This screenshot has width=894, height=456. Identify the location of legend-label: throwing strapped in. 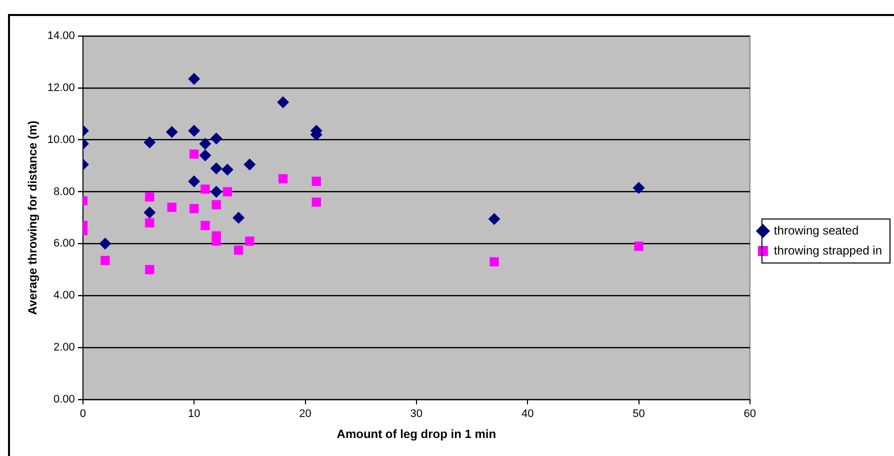
(828, 250).